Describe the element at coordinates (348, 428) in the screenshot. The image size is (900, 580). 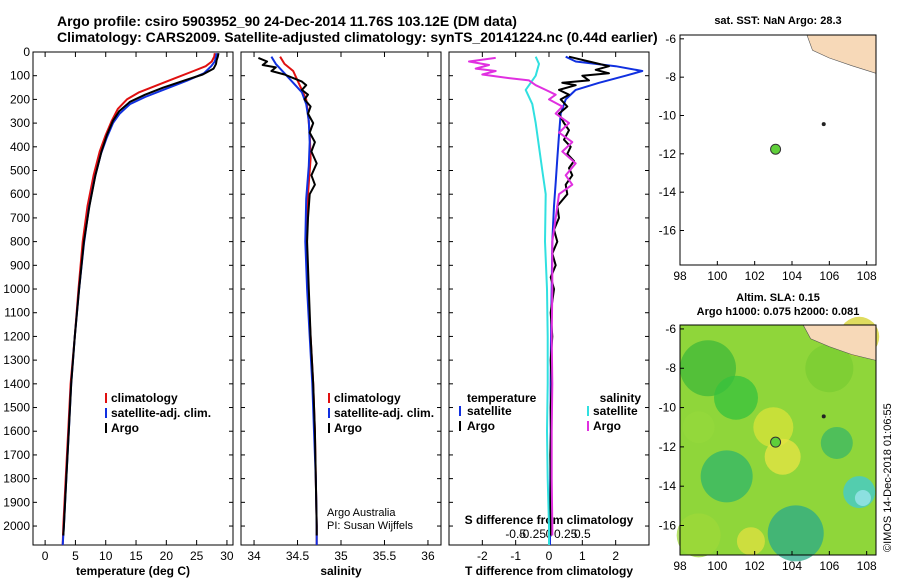
I see `salinity-legend-label: Argo` at that location.